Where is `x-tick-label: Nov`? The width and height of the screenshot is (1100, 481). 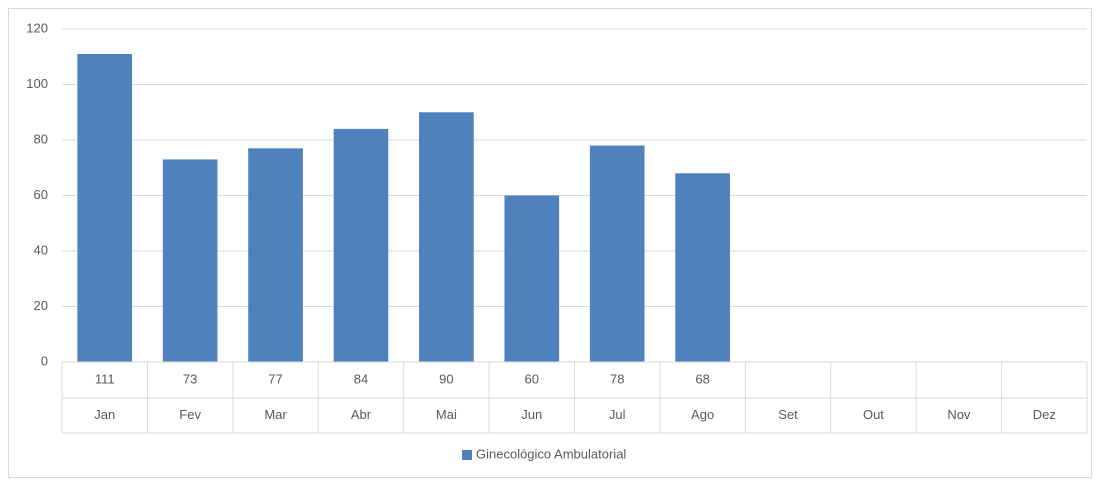
x-tick-label: Nov is located at coordinates (959, 414).